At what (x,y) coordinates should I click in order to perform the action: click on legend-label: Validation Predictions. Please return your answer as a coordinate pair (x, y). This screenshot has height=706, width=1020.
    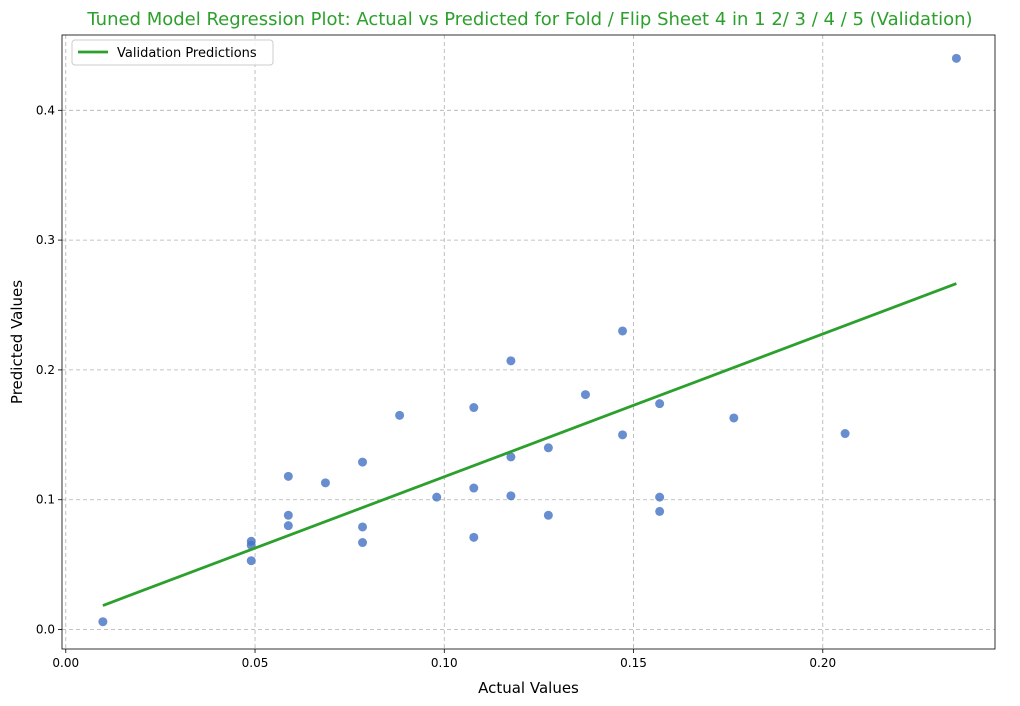
    Looking at the image, I should click on (187, 53).